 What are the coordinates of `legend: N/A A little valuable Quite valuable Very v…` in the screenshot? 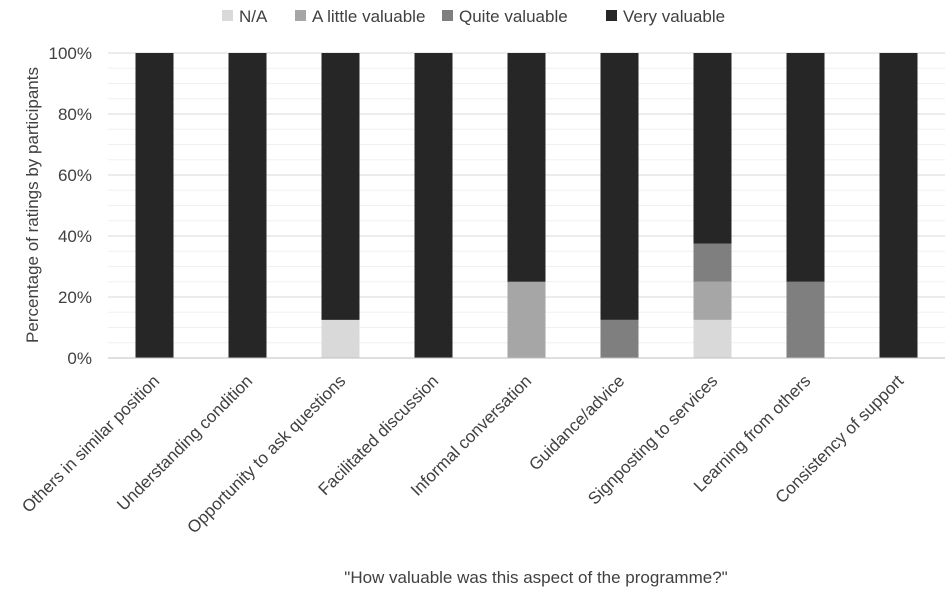 It's located at (473, 16).